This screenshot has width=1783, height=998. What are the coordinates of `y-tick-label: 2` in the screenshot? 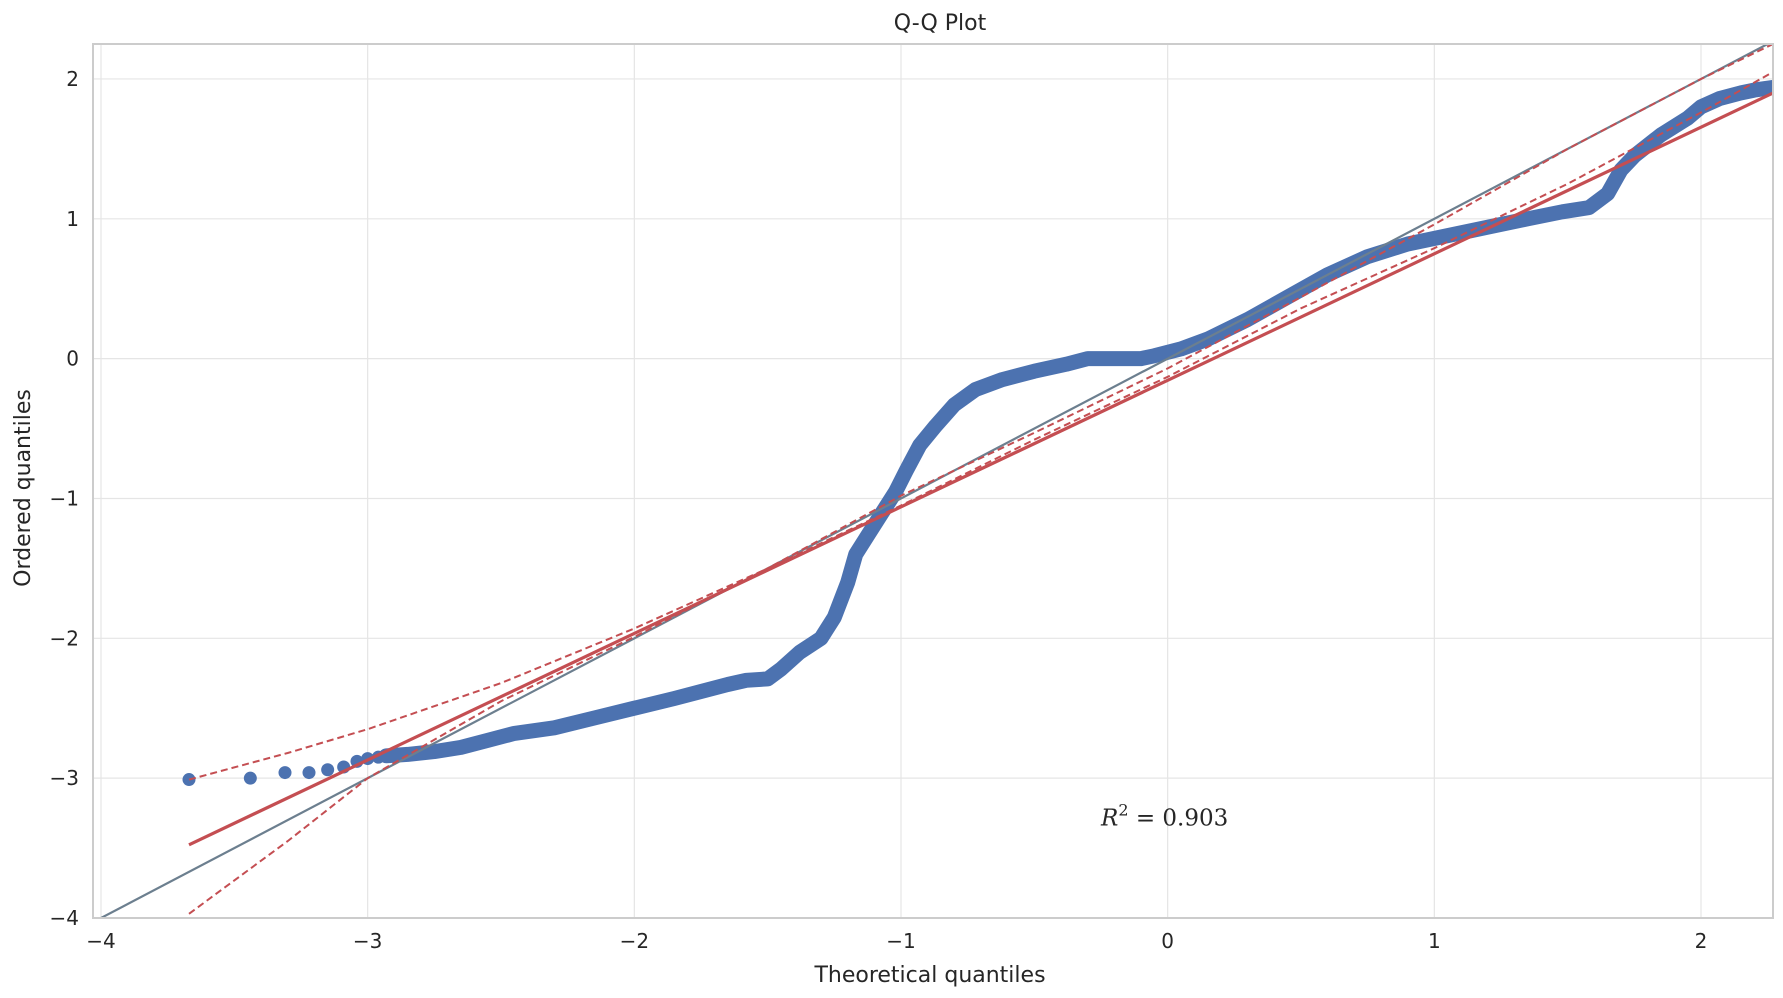 It's located at (72, 79).